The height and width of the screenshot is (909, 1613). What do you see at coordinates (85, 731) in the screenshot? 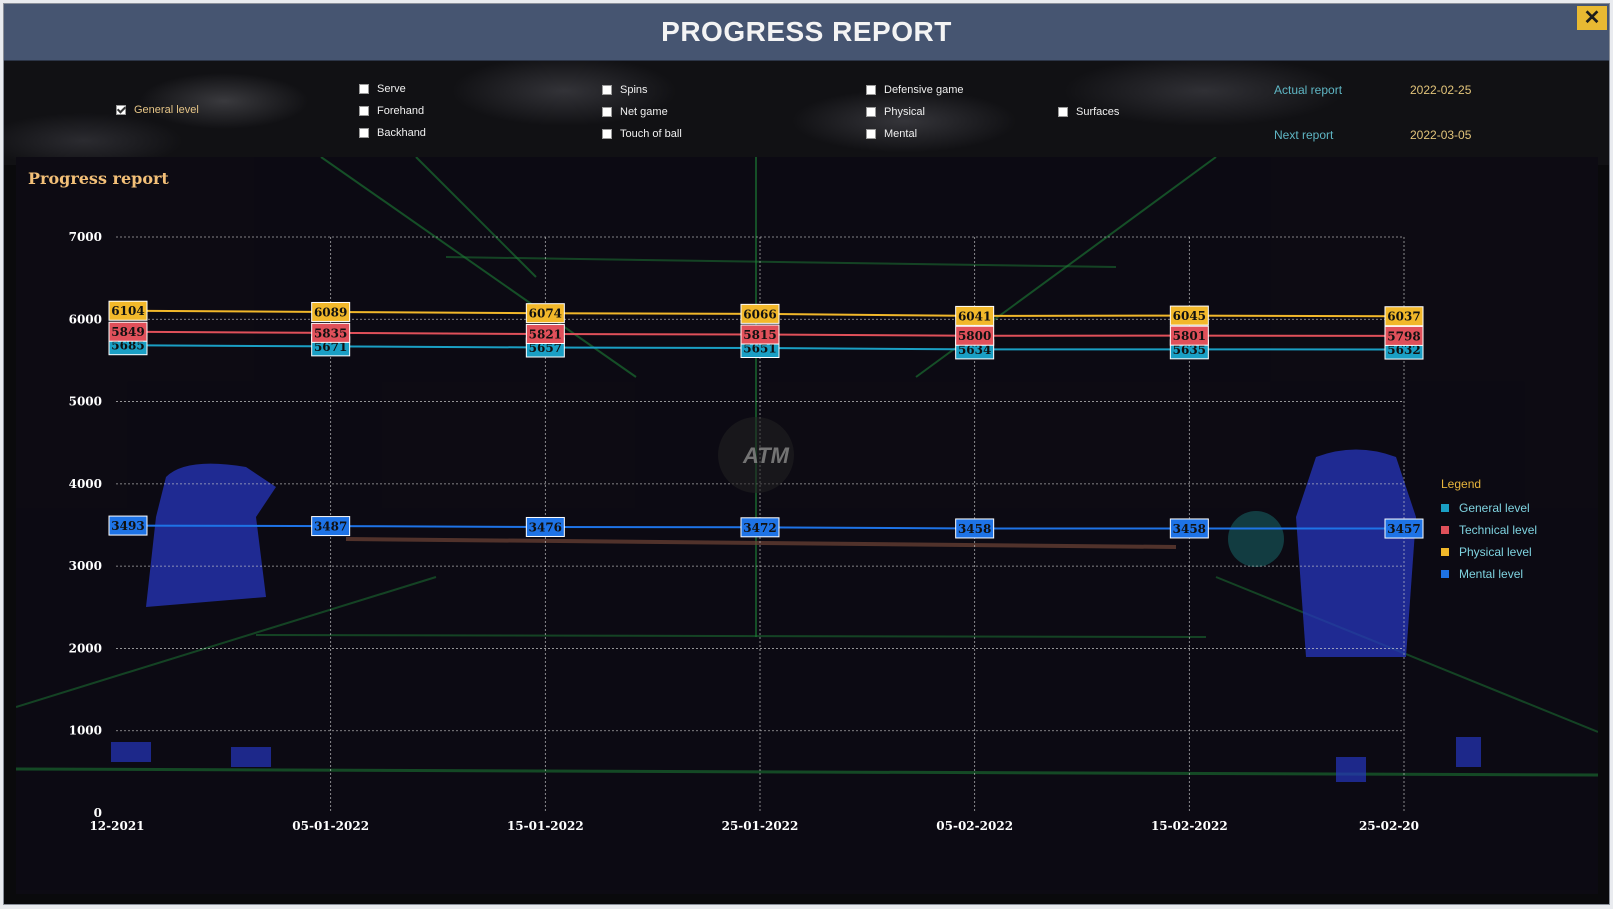
I see `y-tick-label: 1000` at bounding box center [85, 731].